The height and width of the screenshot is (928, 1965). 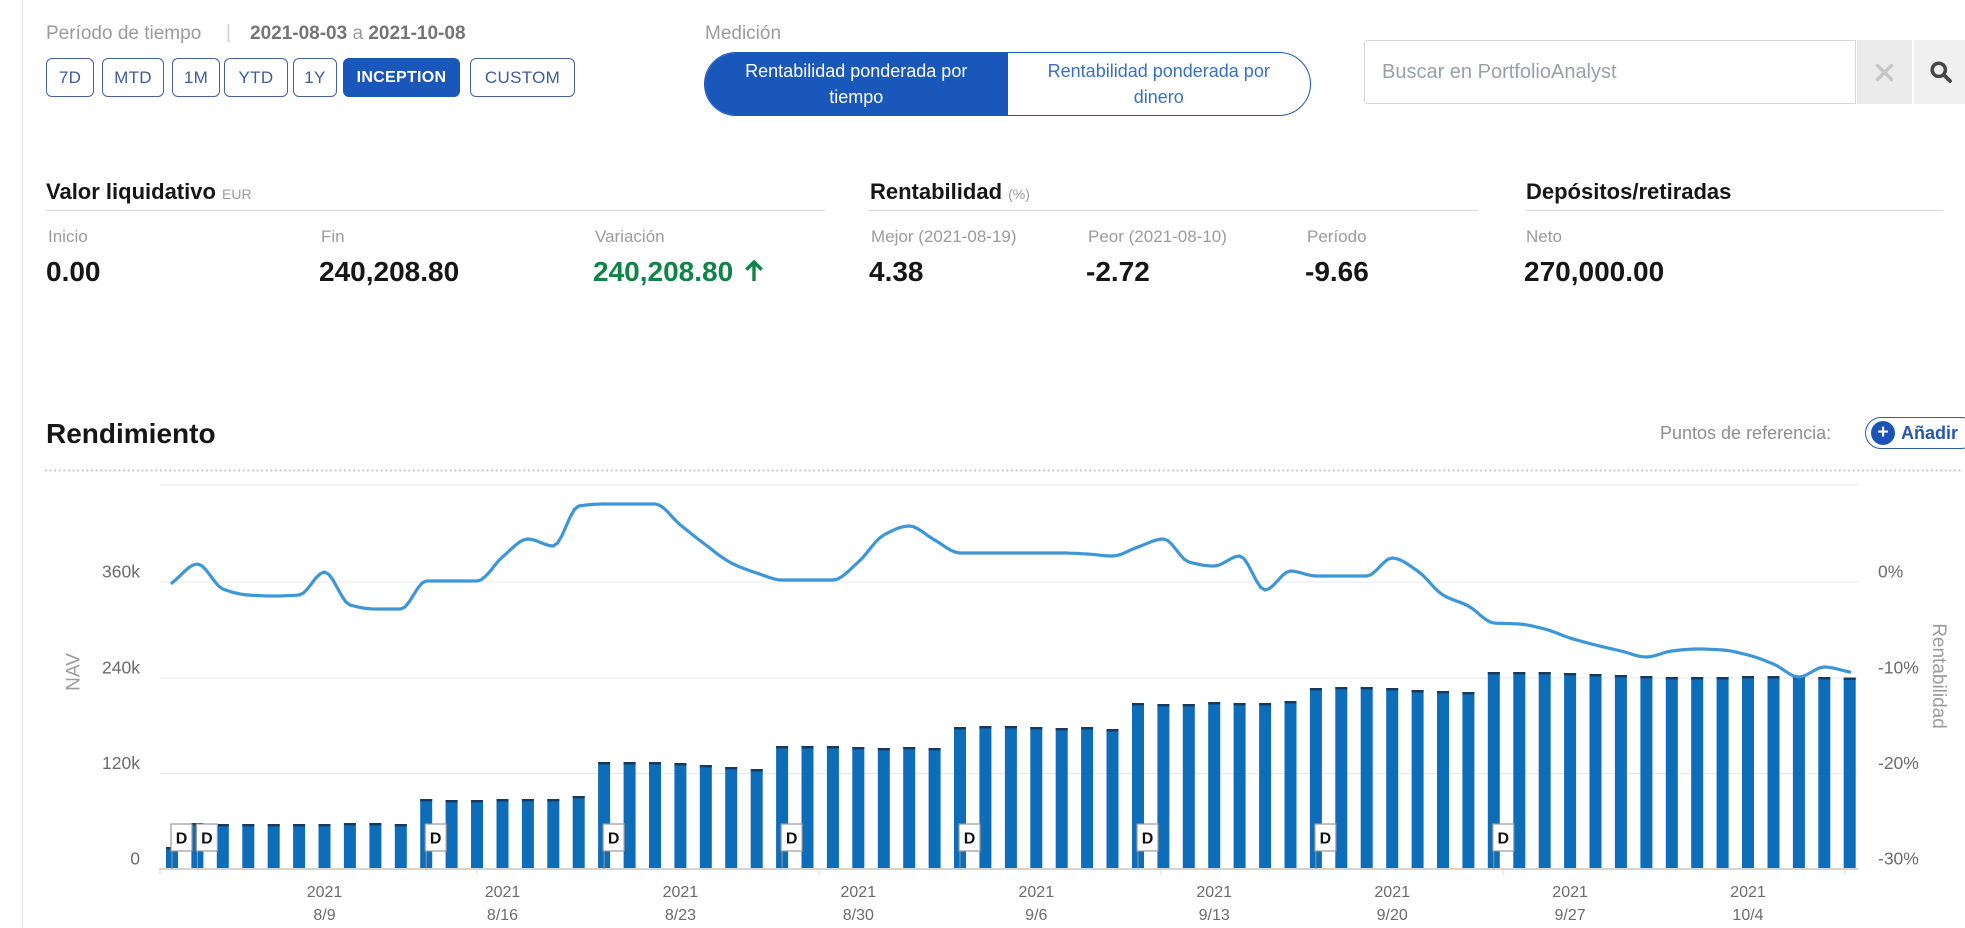 What do you see at coordinates (1938, 676) in the screenshot?
I see `svg-text: Rentabilidad` at bounding box center [1938, 676].